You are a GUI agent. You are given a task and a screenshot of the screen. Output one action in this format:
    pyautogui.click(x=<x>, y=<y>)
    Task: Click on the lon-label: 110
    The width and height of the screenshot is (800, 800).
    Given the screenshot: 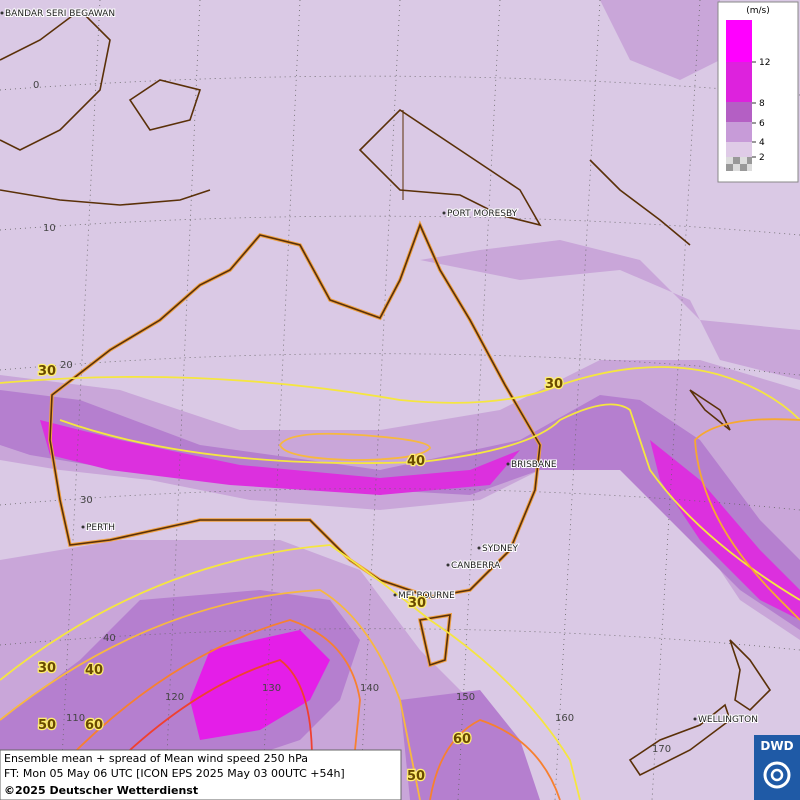 What is the action you would take?
    pyautogui.click(x=75, y=718)
    